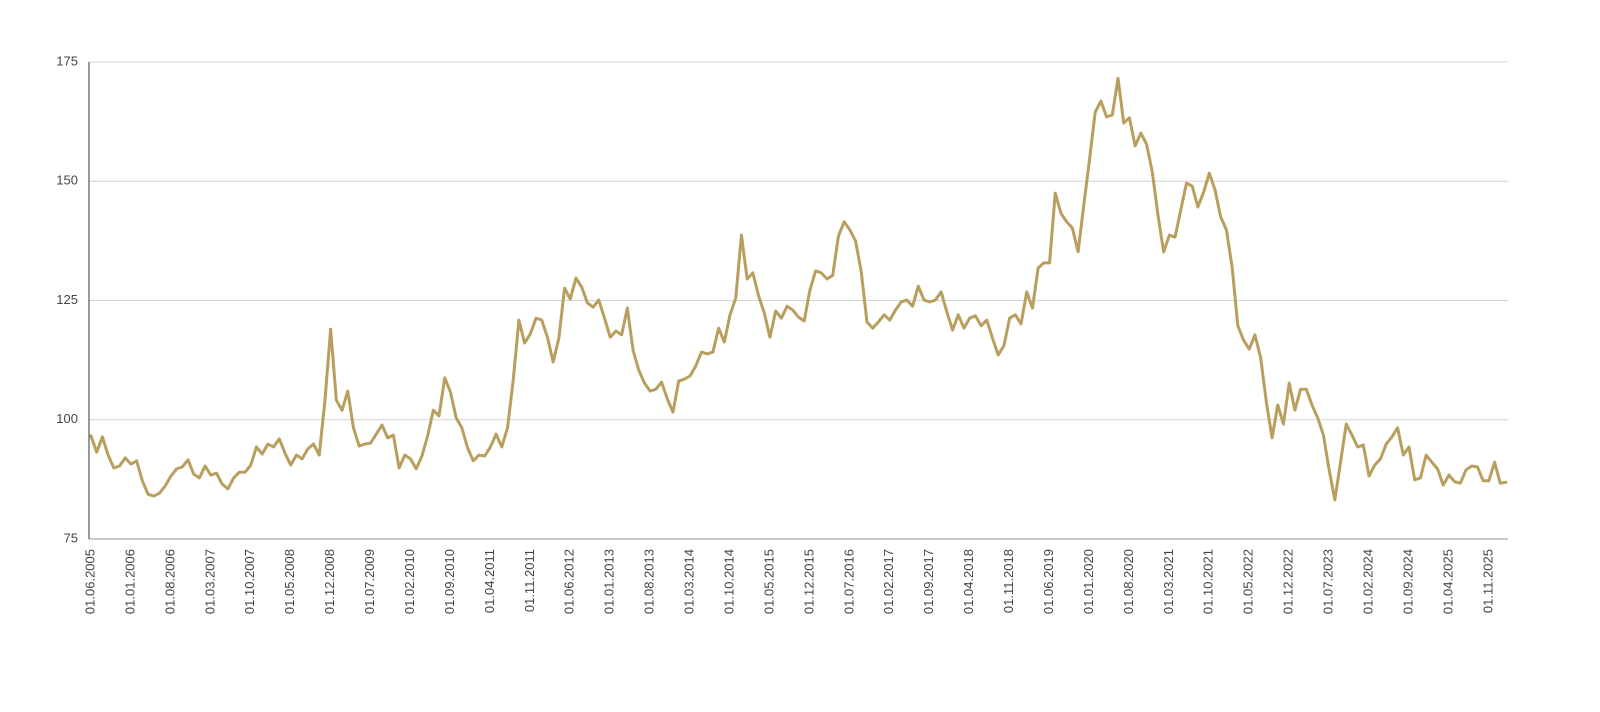 This screenshot has height=712, width=1600. I want to click on x-tick-label: 01.08.2006, so click(169, 581).